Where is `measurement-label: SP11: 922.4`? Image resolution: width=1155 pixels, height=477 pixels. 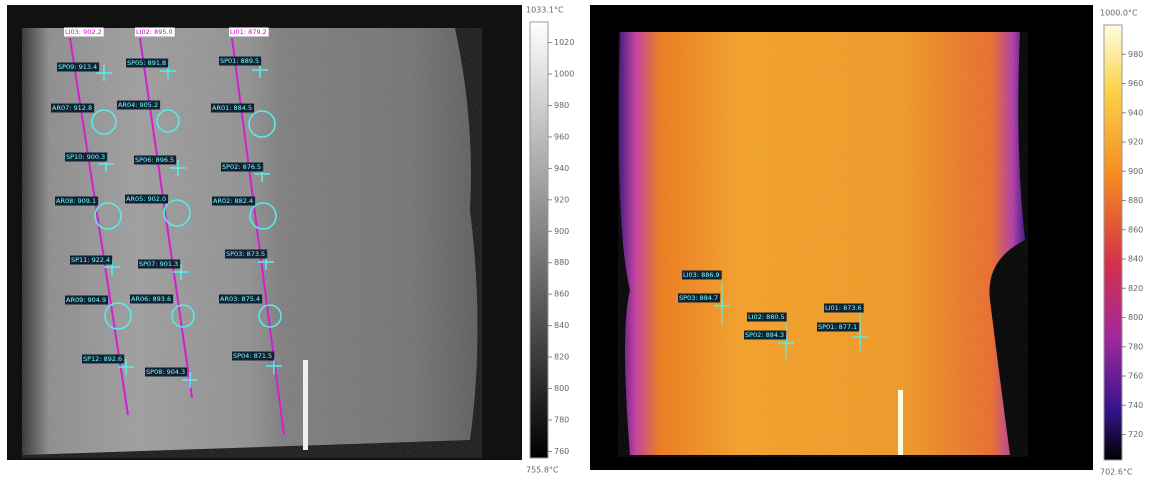 measurement-label: SP11: 922.4 is located at coordinates (90, 260).